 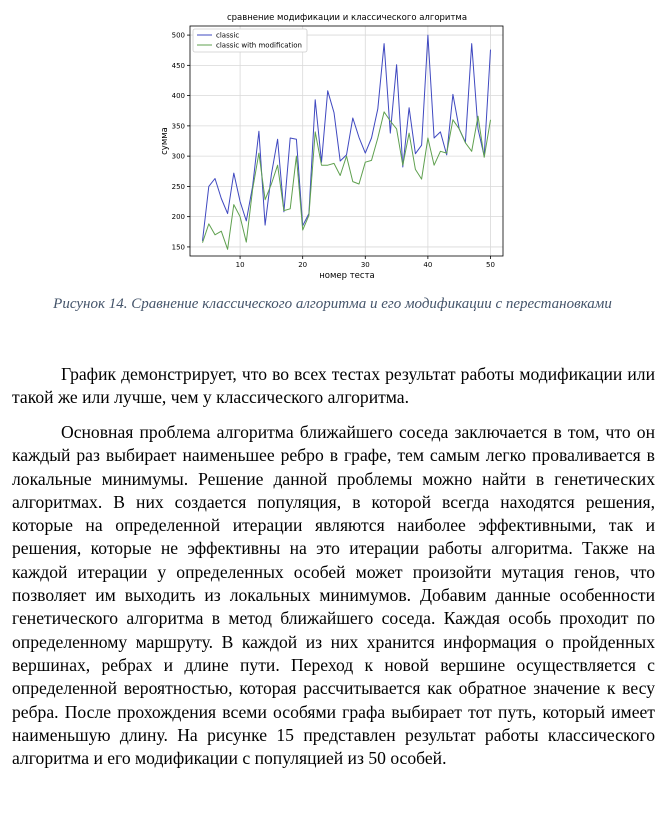 I want to click on y-tick-label: 500, so click(x=178, y=36).